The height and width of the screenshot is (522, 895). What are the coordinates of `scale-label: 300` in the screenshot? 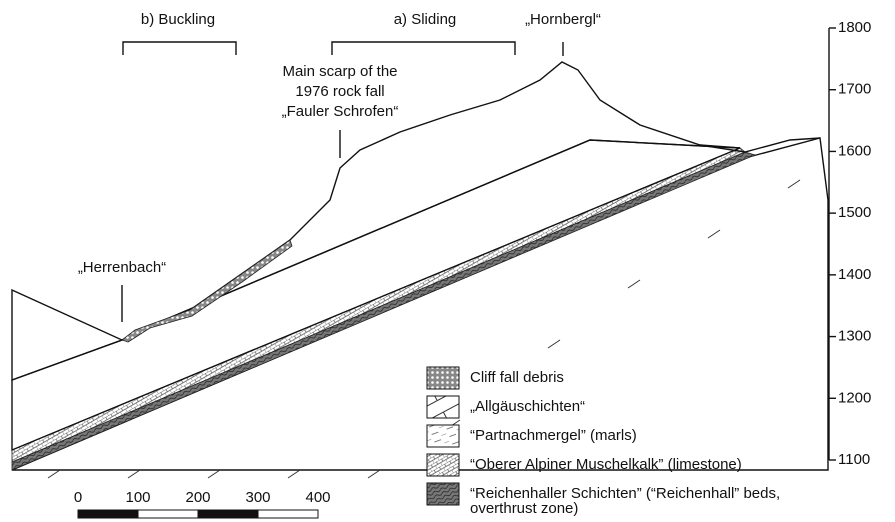 It's located at (257, 497).